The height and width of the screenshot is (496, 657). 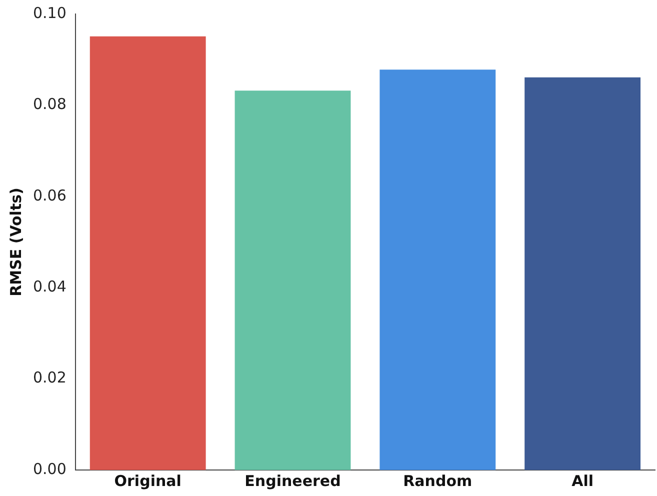 What do you see at coordinates (49, 377) in the screenshot?
I see `y-tick-label: 0.02` at bounding box center [49, 377].